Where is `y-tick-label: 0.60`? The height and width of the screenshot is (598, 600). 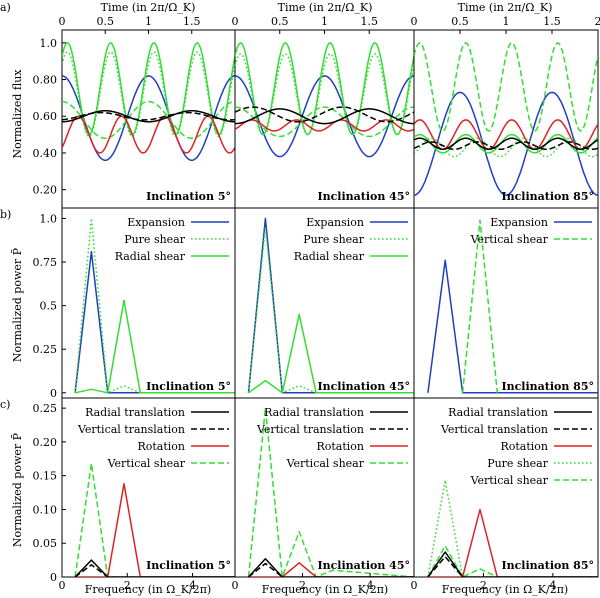 y-tick-label: 0.60 is located at coordinates (45, 116).